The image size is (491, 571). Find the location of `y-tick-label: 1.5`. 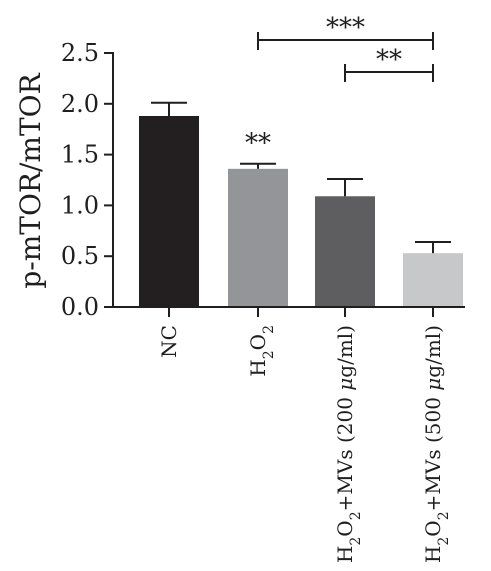

y-tick-label: 1.5 is located at coordinates (80, 155).